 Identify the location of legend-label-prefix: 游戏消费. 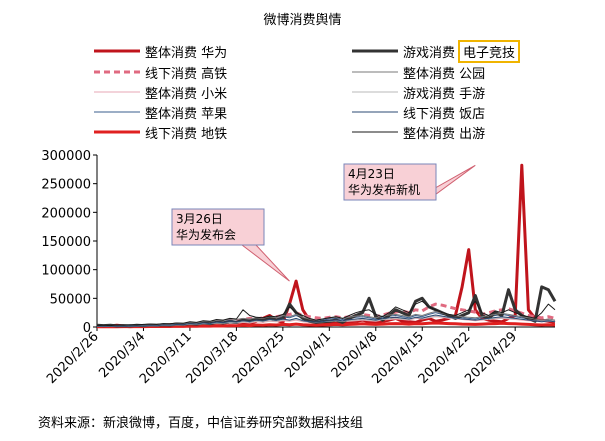
(429, 53).